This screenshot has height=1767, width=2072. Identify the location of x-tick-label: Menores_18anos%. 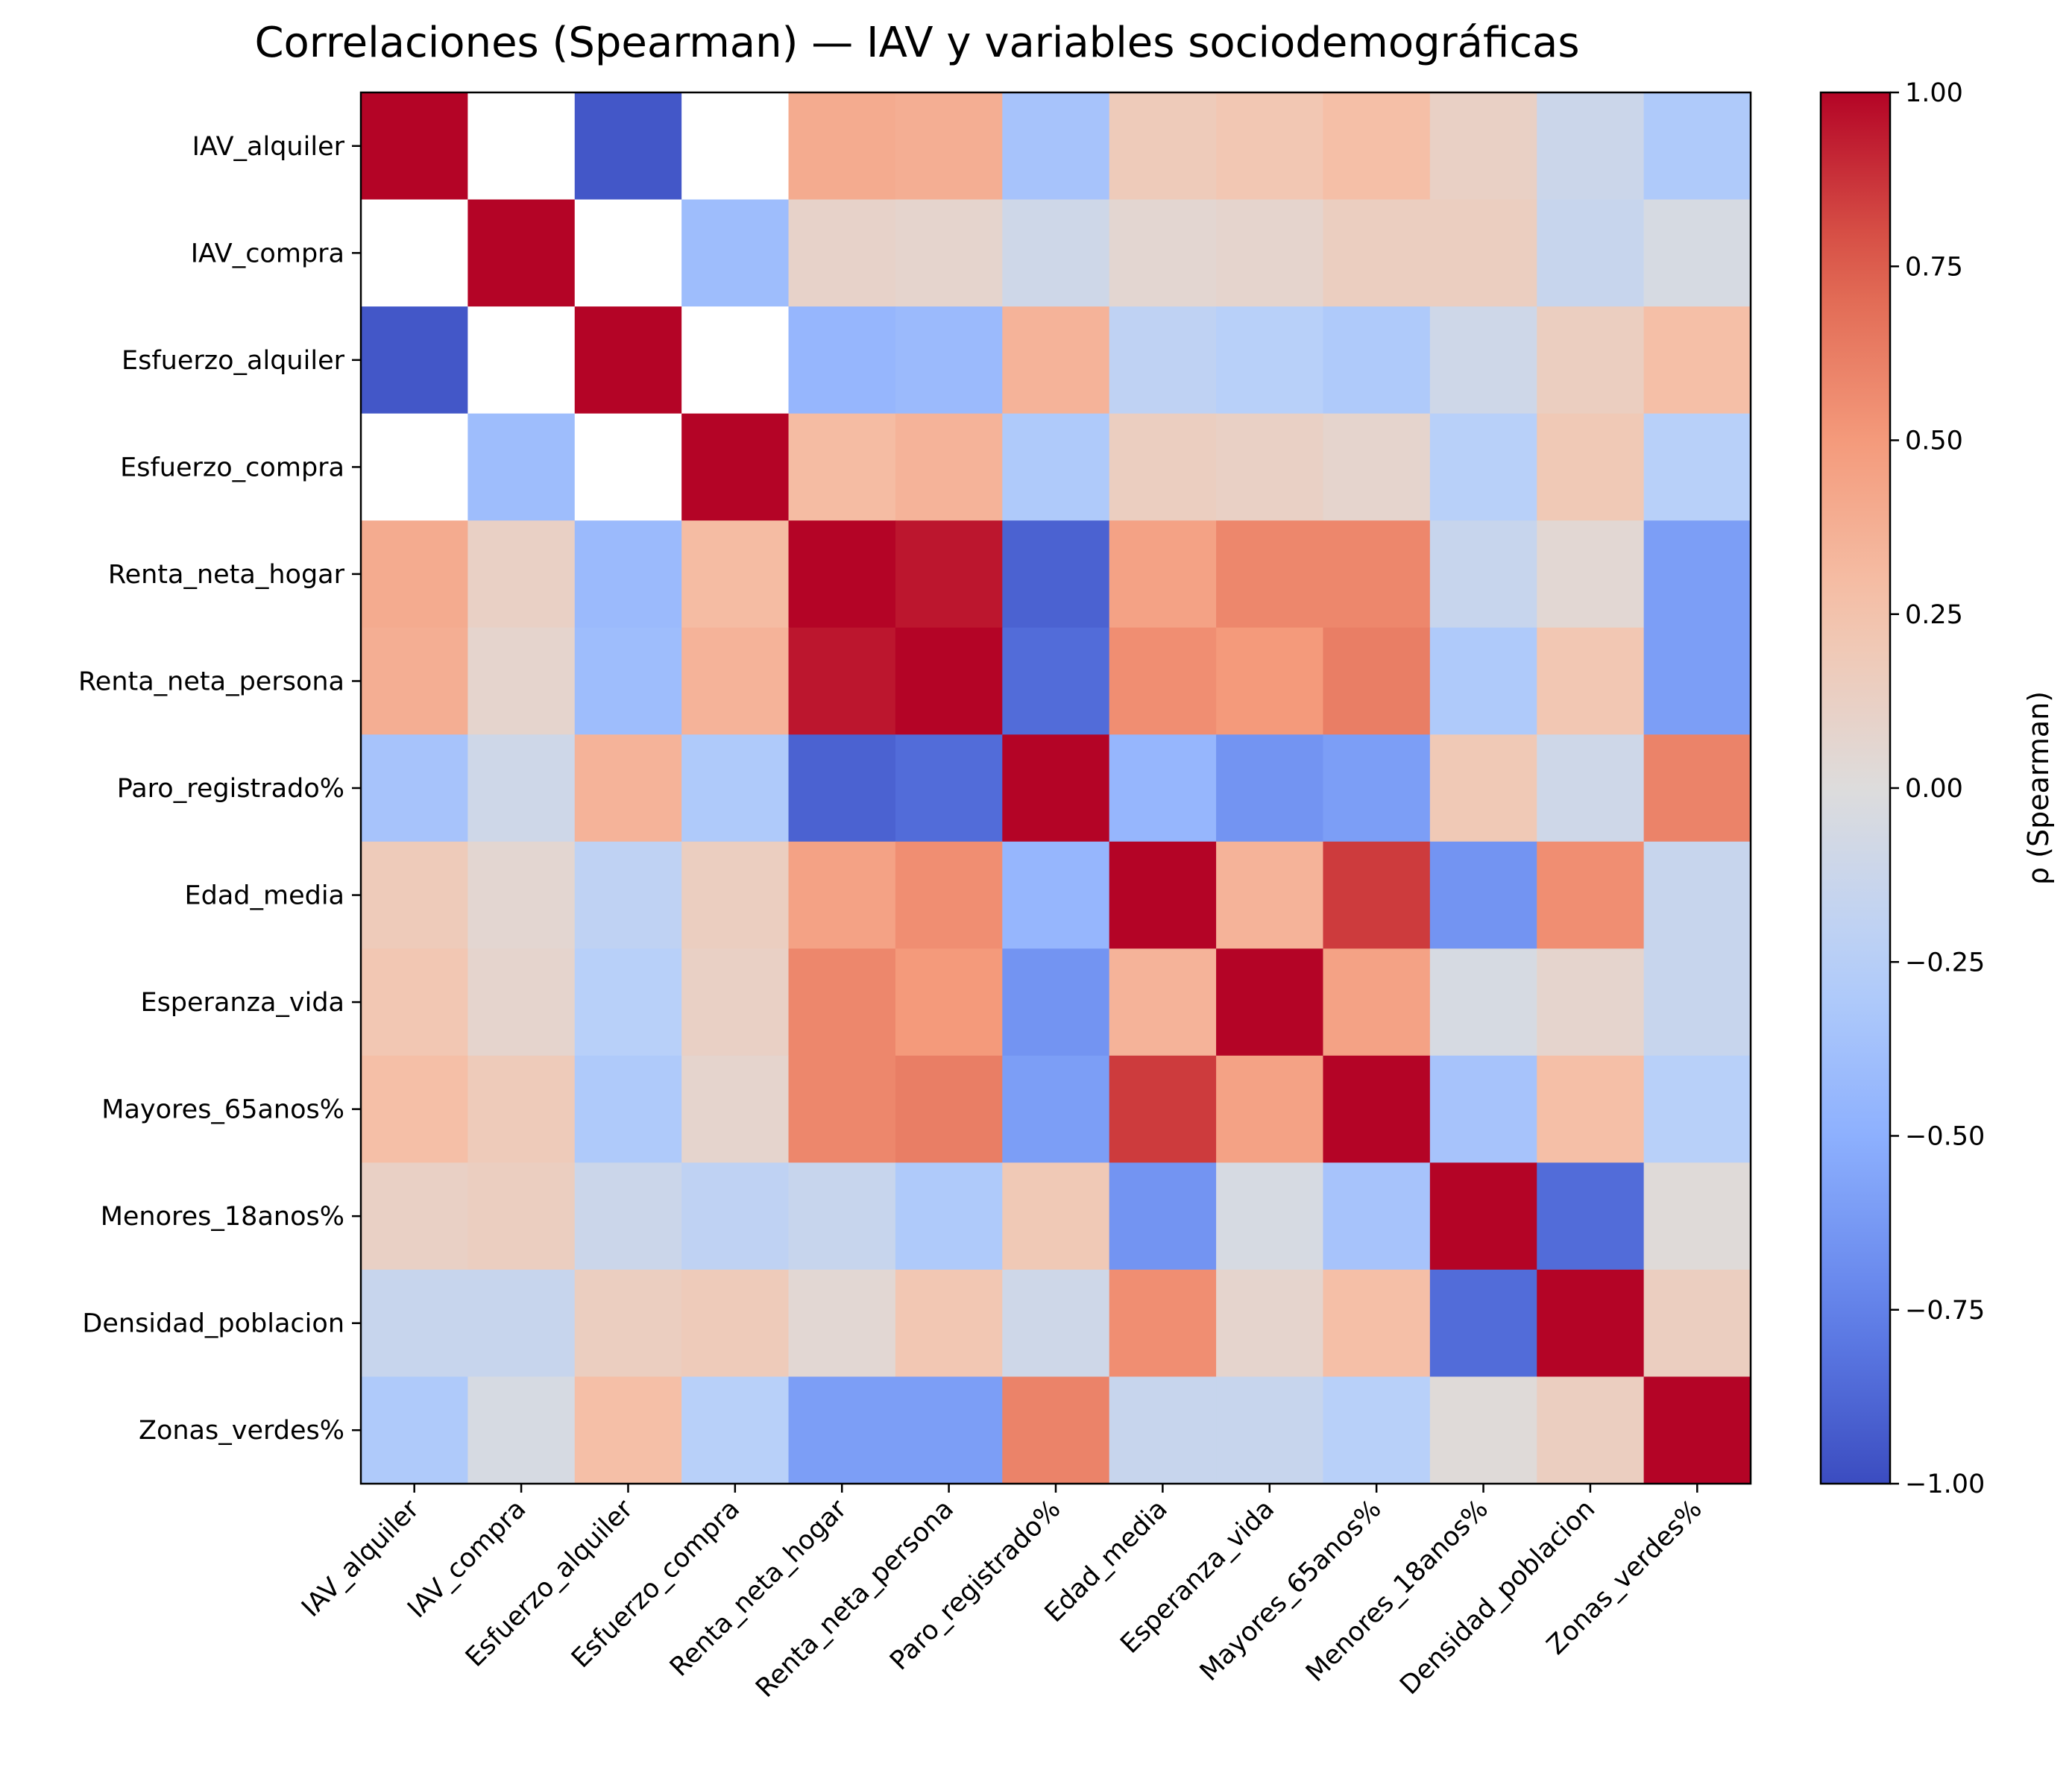
(1397, 1591).